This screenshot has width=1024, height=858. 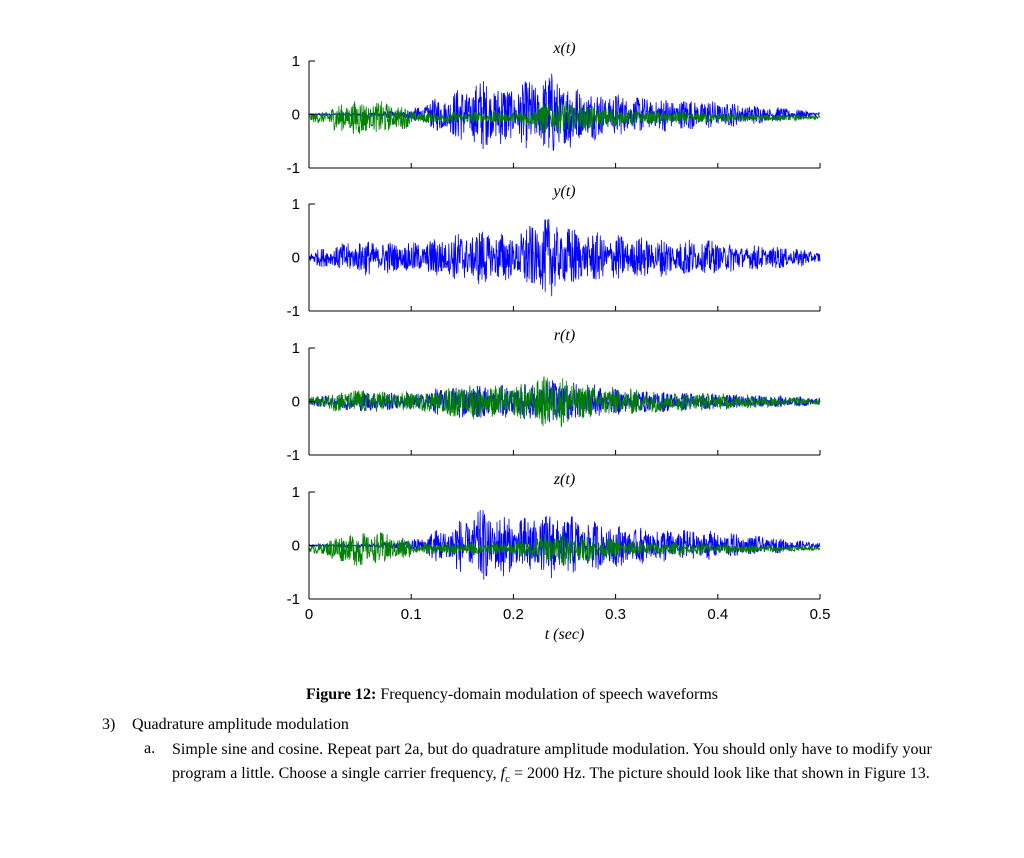 I want to click on subplot-title: r(t), so click(x=564, y=335).